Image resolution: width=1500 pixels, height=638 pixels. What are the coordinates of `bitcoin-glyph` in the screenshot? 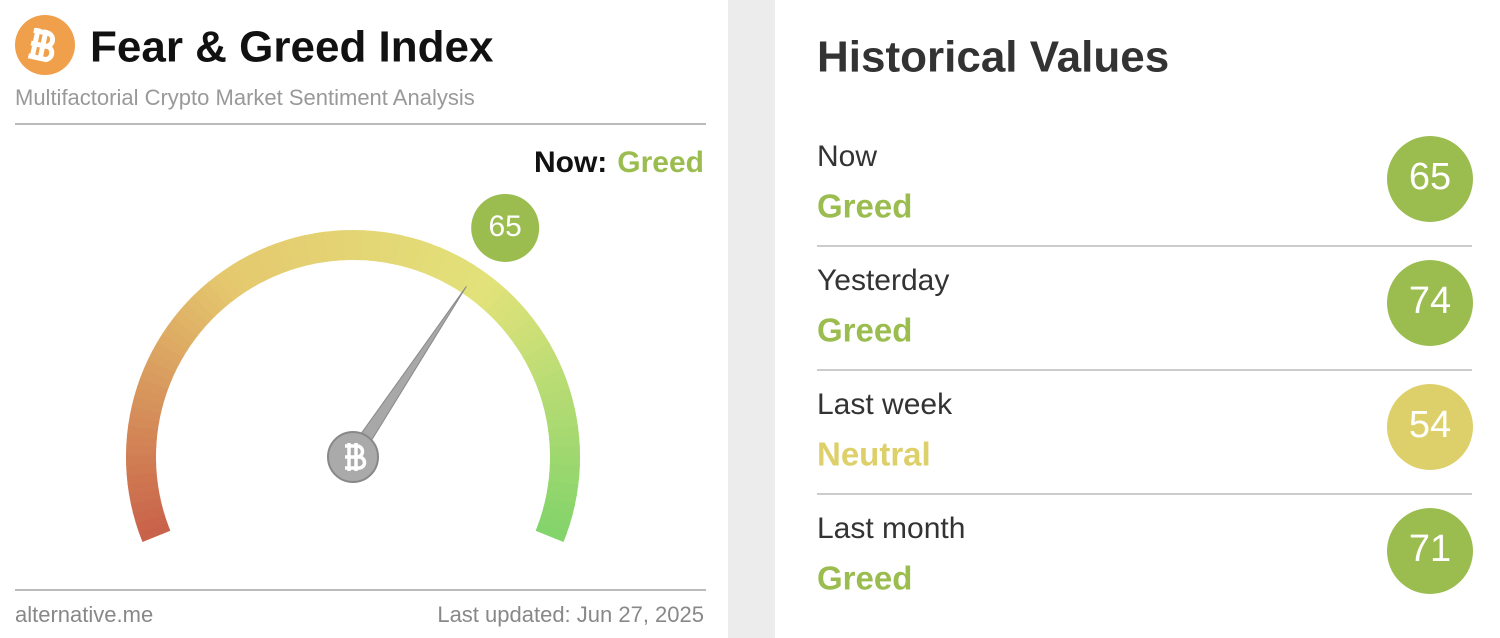 It's located at (41, 45).